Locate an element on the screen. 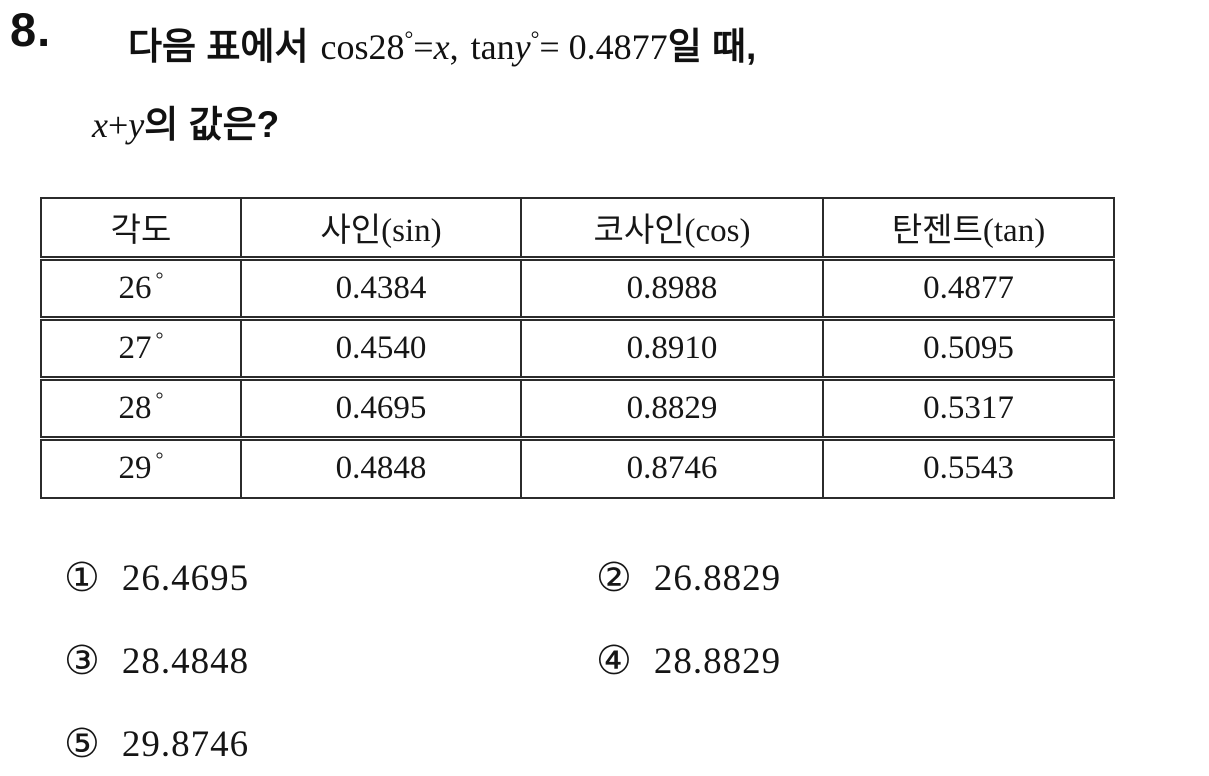  question-number: 8. is located at coordinates (31, 29).